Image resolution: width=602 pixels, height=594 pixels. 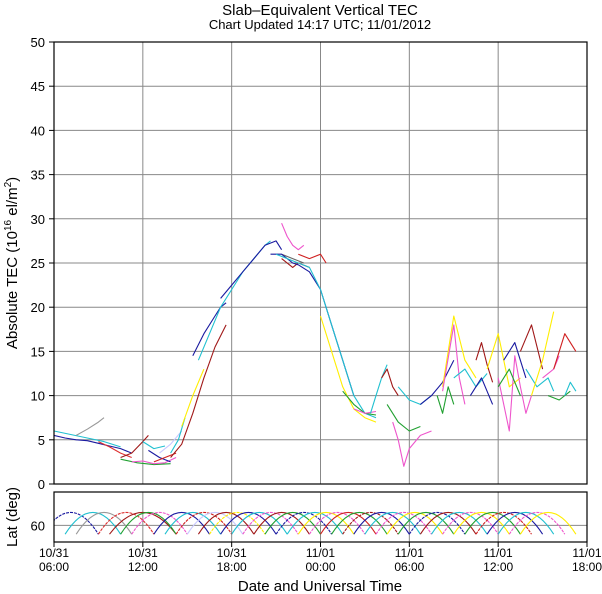 What do you see at coordinates (12, 290) in the screenshot?
I see `y-axis-label-main: Absolute TEC (10` at bounding box center [12, 290].